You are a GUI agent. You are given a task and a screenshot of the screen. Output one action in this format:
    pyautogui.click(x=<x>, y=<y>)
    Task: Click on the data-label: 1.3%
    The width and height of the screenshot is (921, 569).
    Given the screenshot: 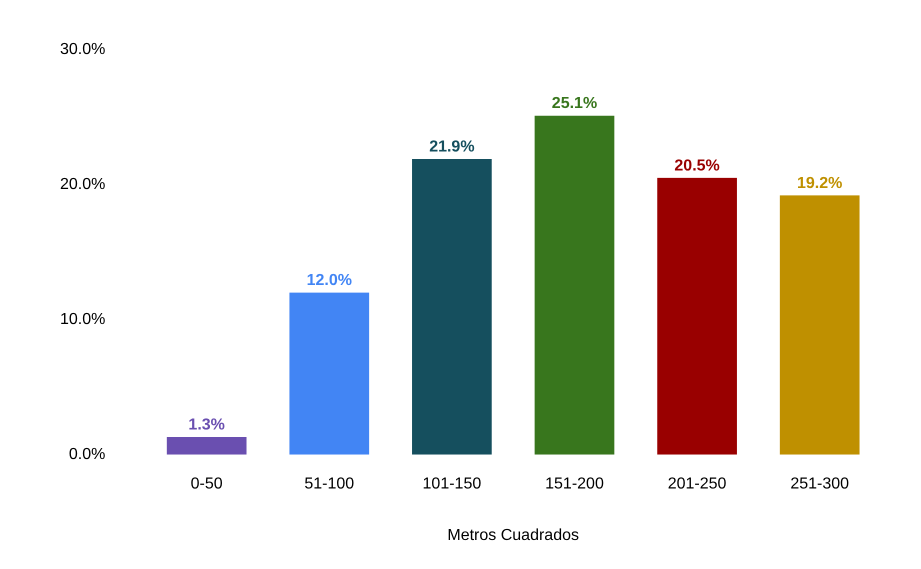 What is the action you would take?
    pyautogui.click(x=206, y=425)
    